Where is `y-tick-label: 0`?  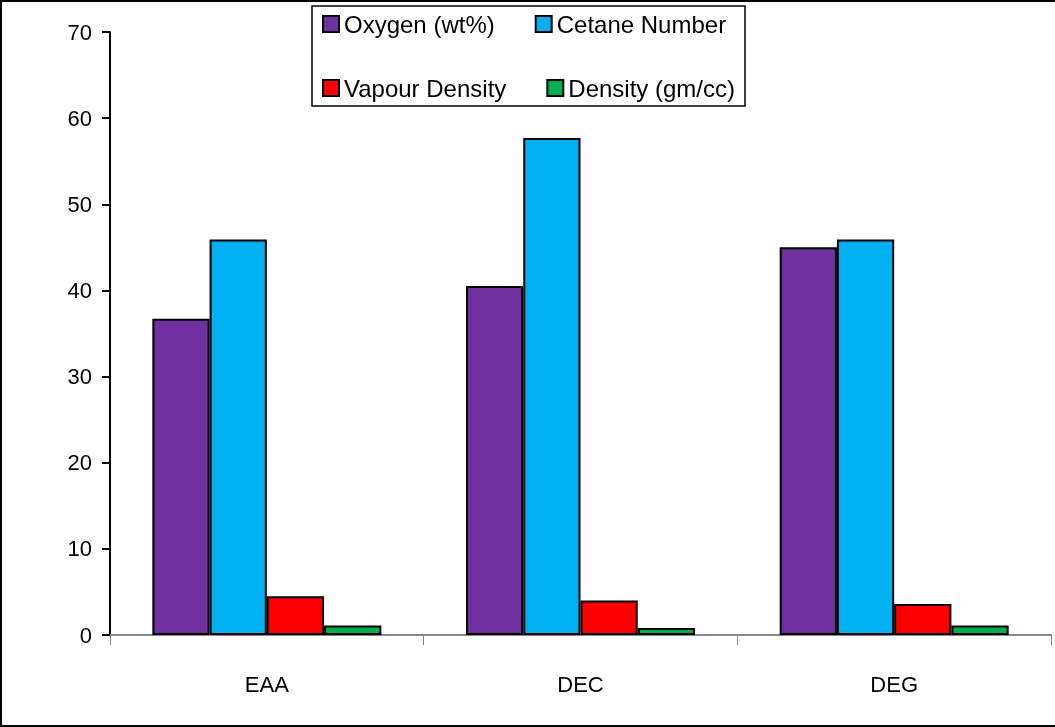 y-tick-label: 0 is located at coordinates (85, 635).